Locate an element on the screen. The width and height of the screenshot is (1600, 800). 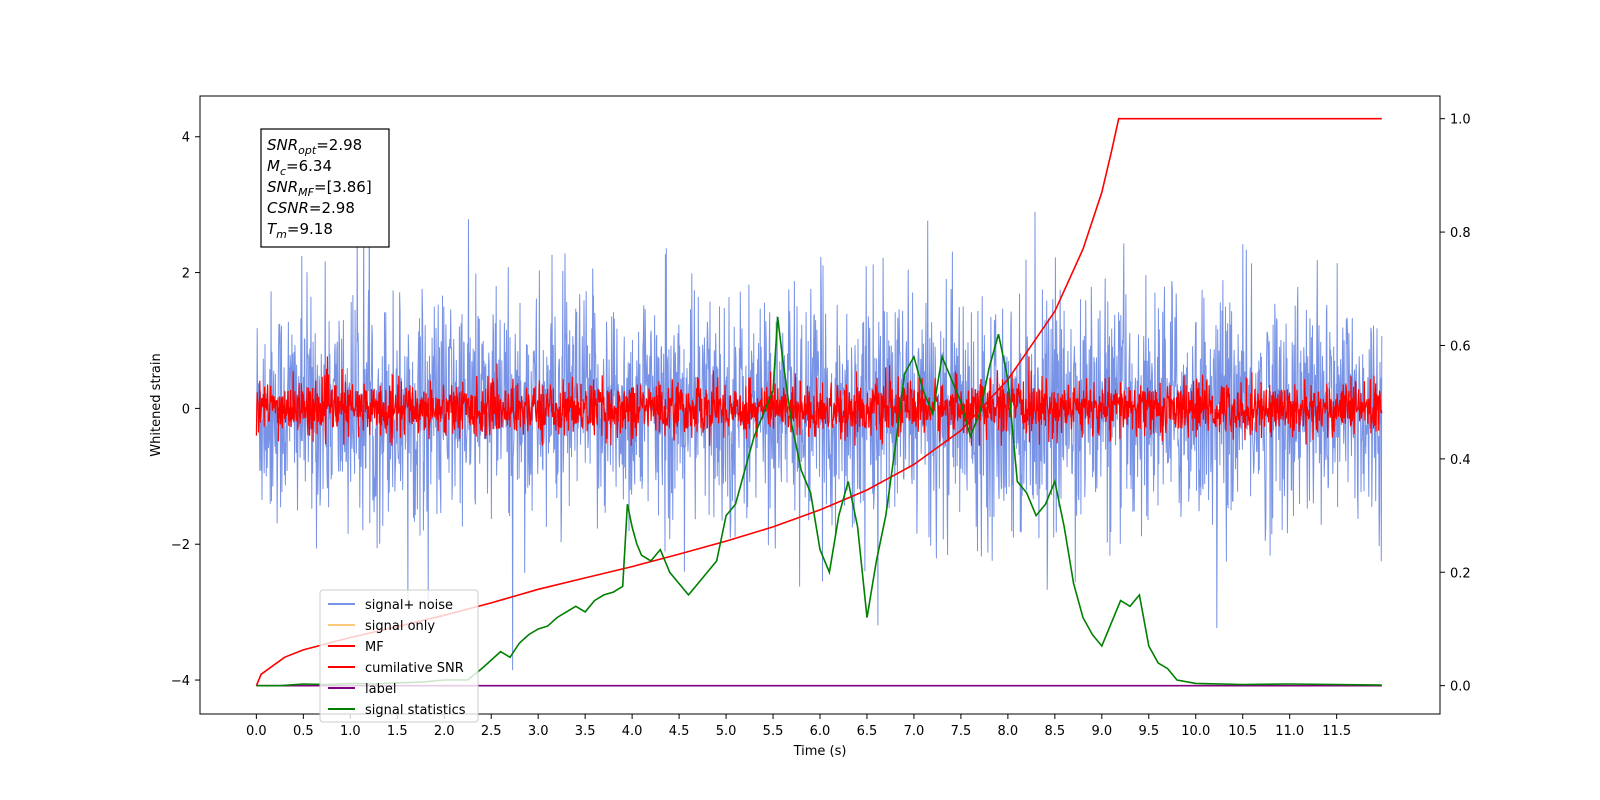
x-tick-label: 5.5 is located at coordinates (773, 731).